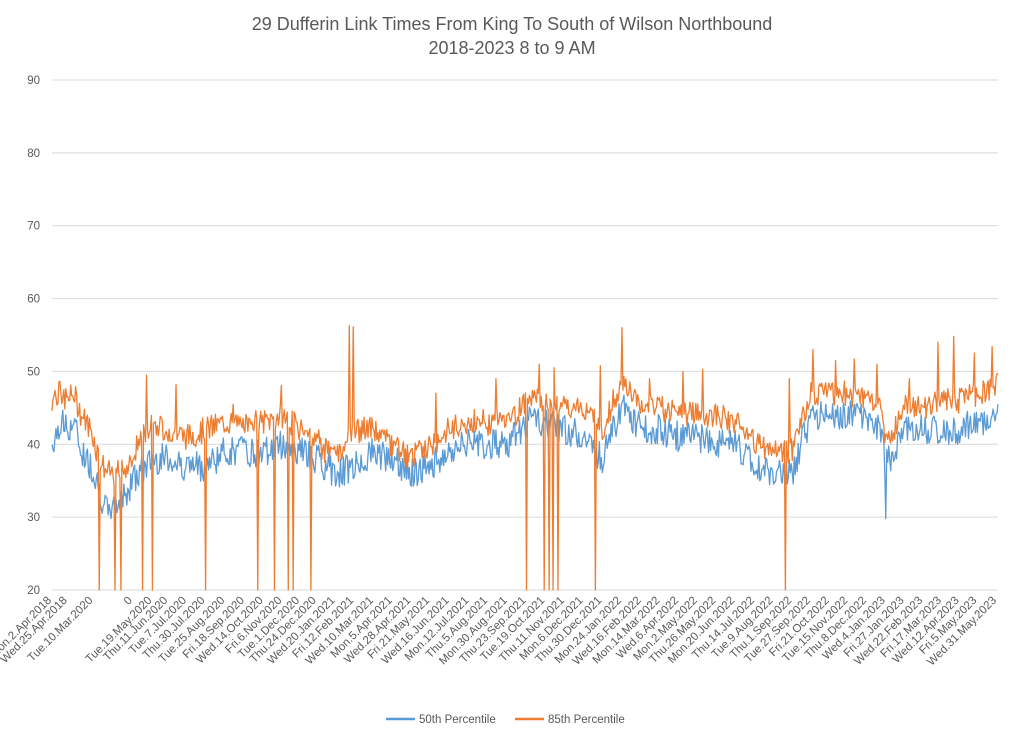 The image size is (1024, 740). I want to click on legend: 50th Percentile 85th Percentile, so click(505, 720).